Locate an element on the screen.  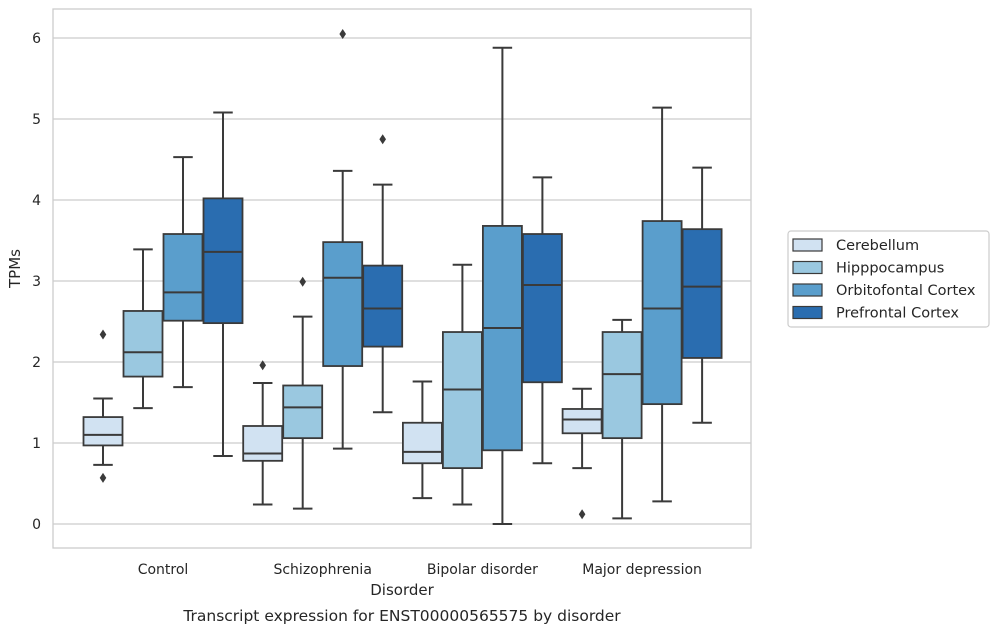
legend-frame is located at coordinates (888, 279).